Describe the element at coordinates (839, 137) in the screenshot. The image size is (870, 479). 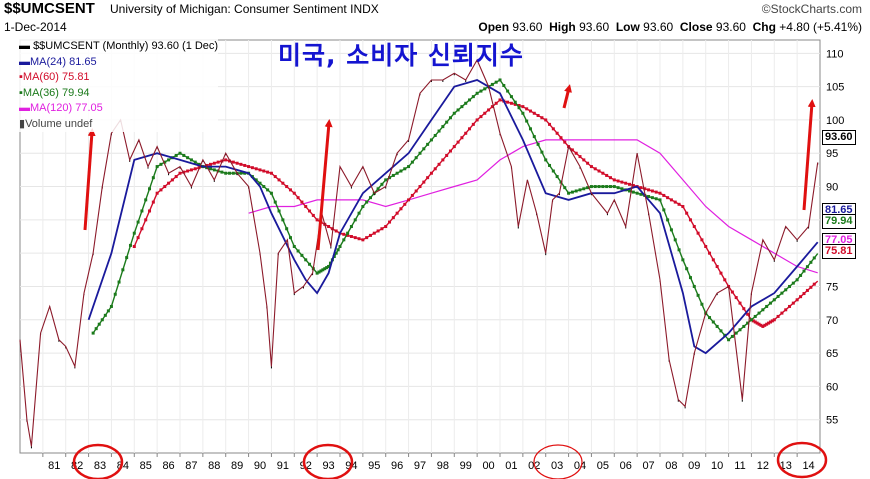
I see `last-value-tag: 93.60` at that location.